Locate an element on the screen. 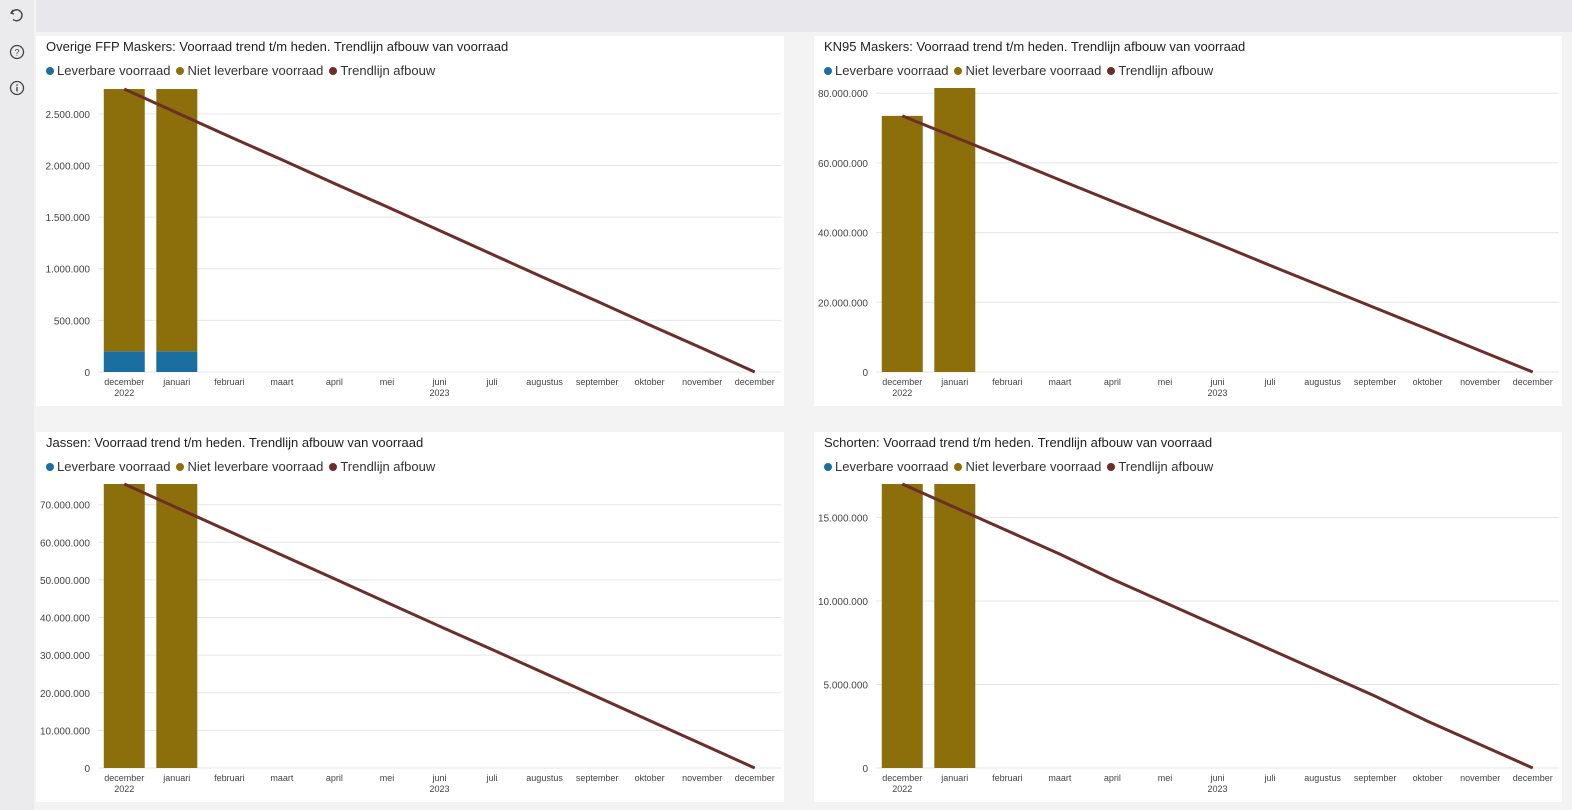 The width and height of the screenshot is (1572, 810). undo-icon is located at coordinates (17, 15).